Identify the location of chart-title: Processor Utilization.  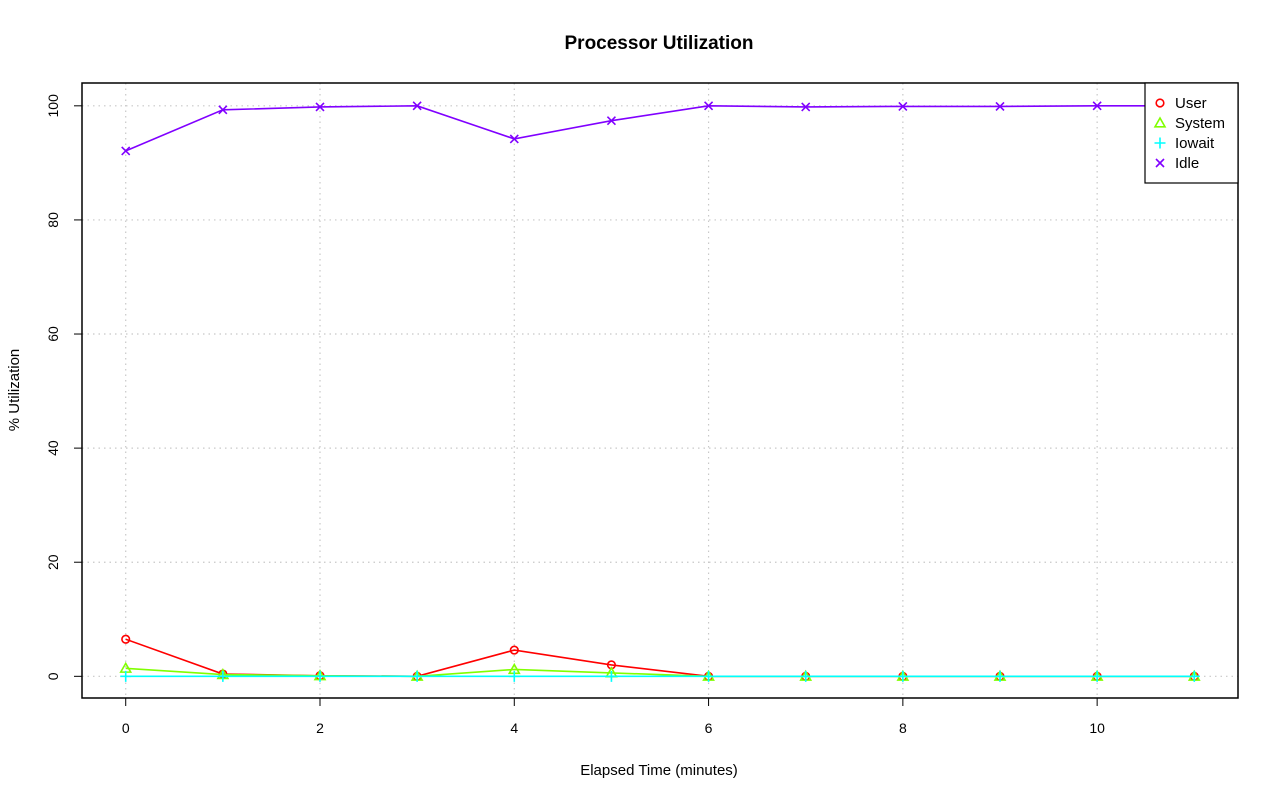
(659, 43).